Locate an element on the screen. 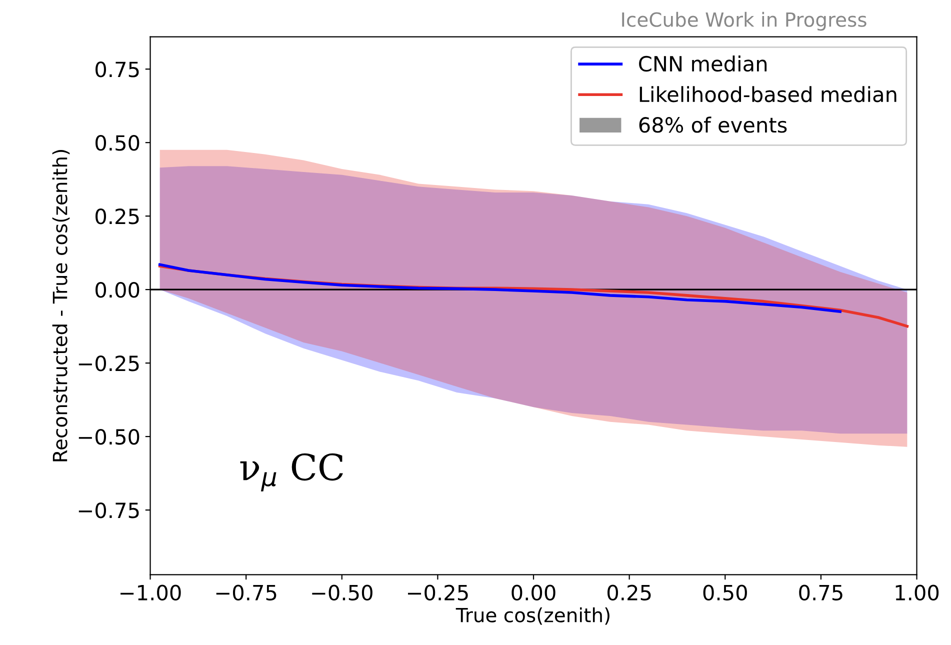 The width and height of the screenshot is (951, 645). x-tick-label: 0.00 is located at coordinates (534, 592).